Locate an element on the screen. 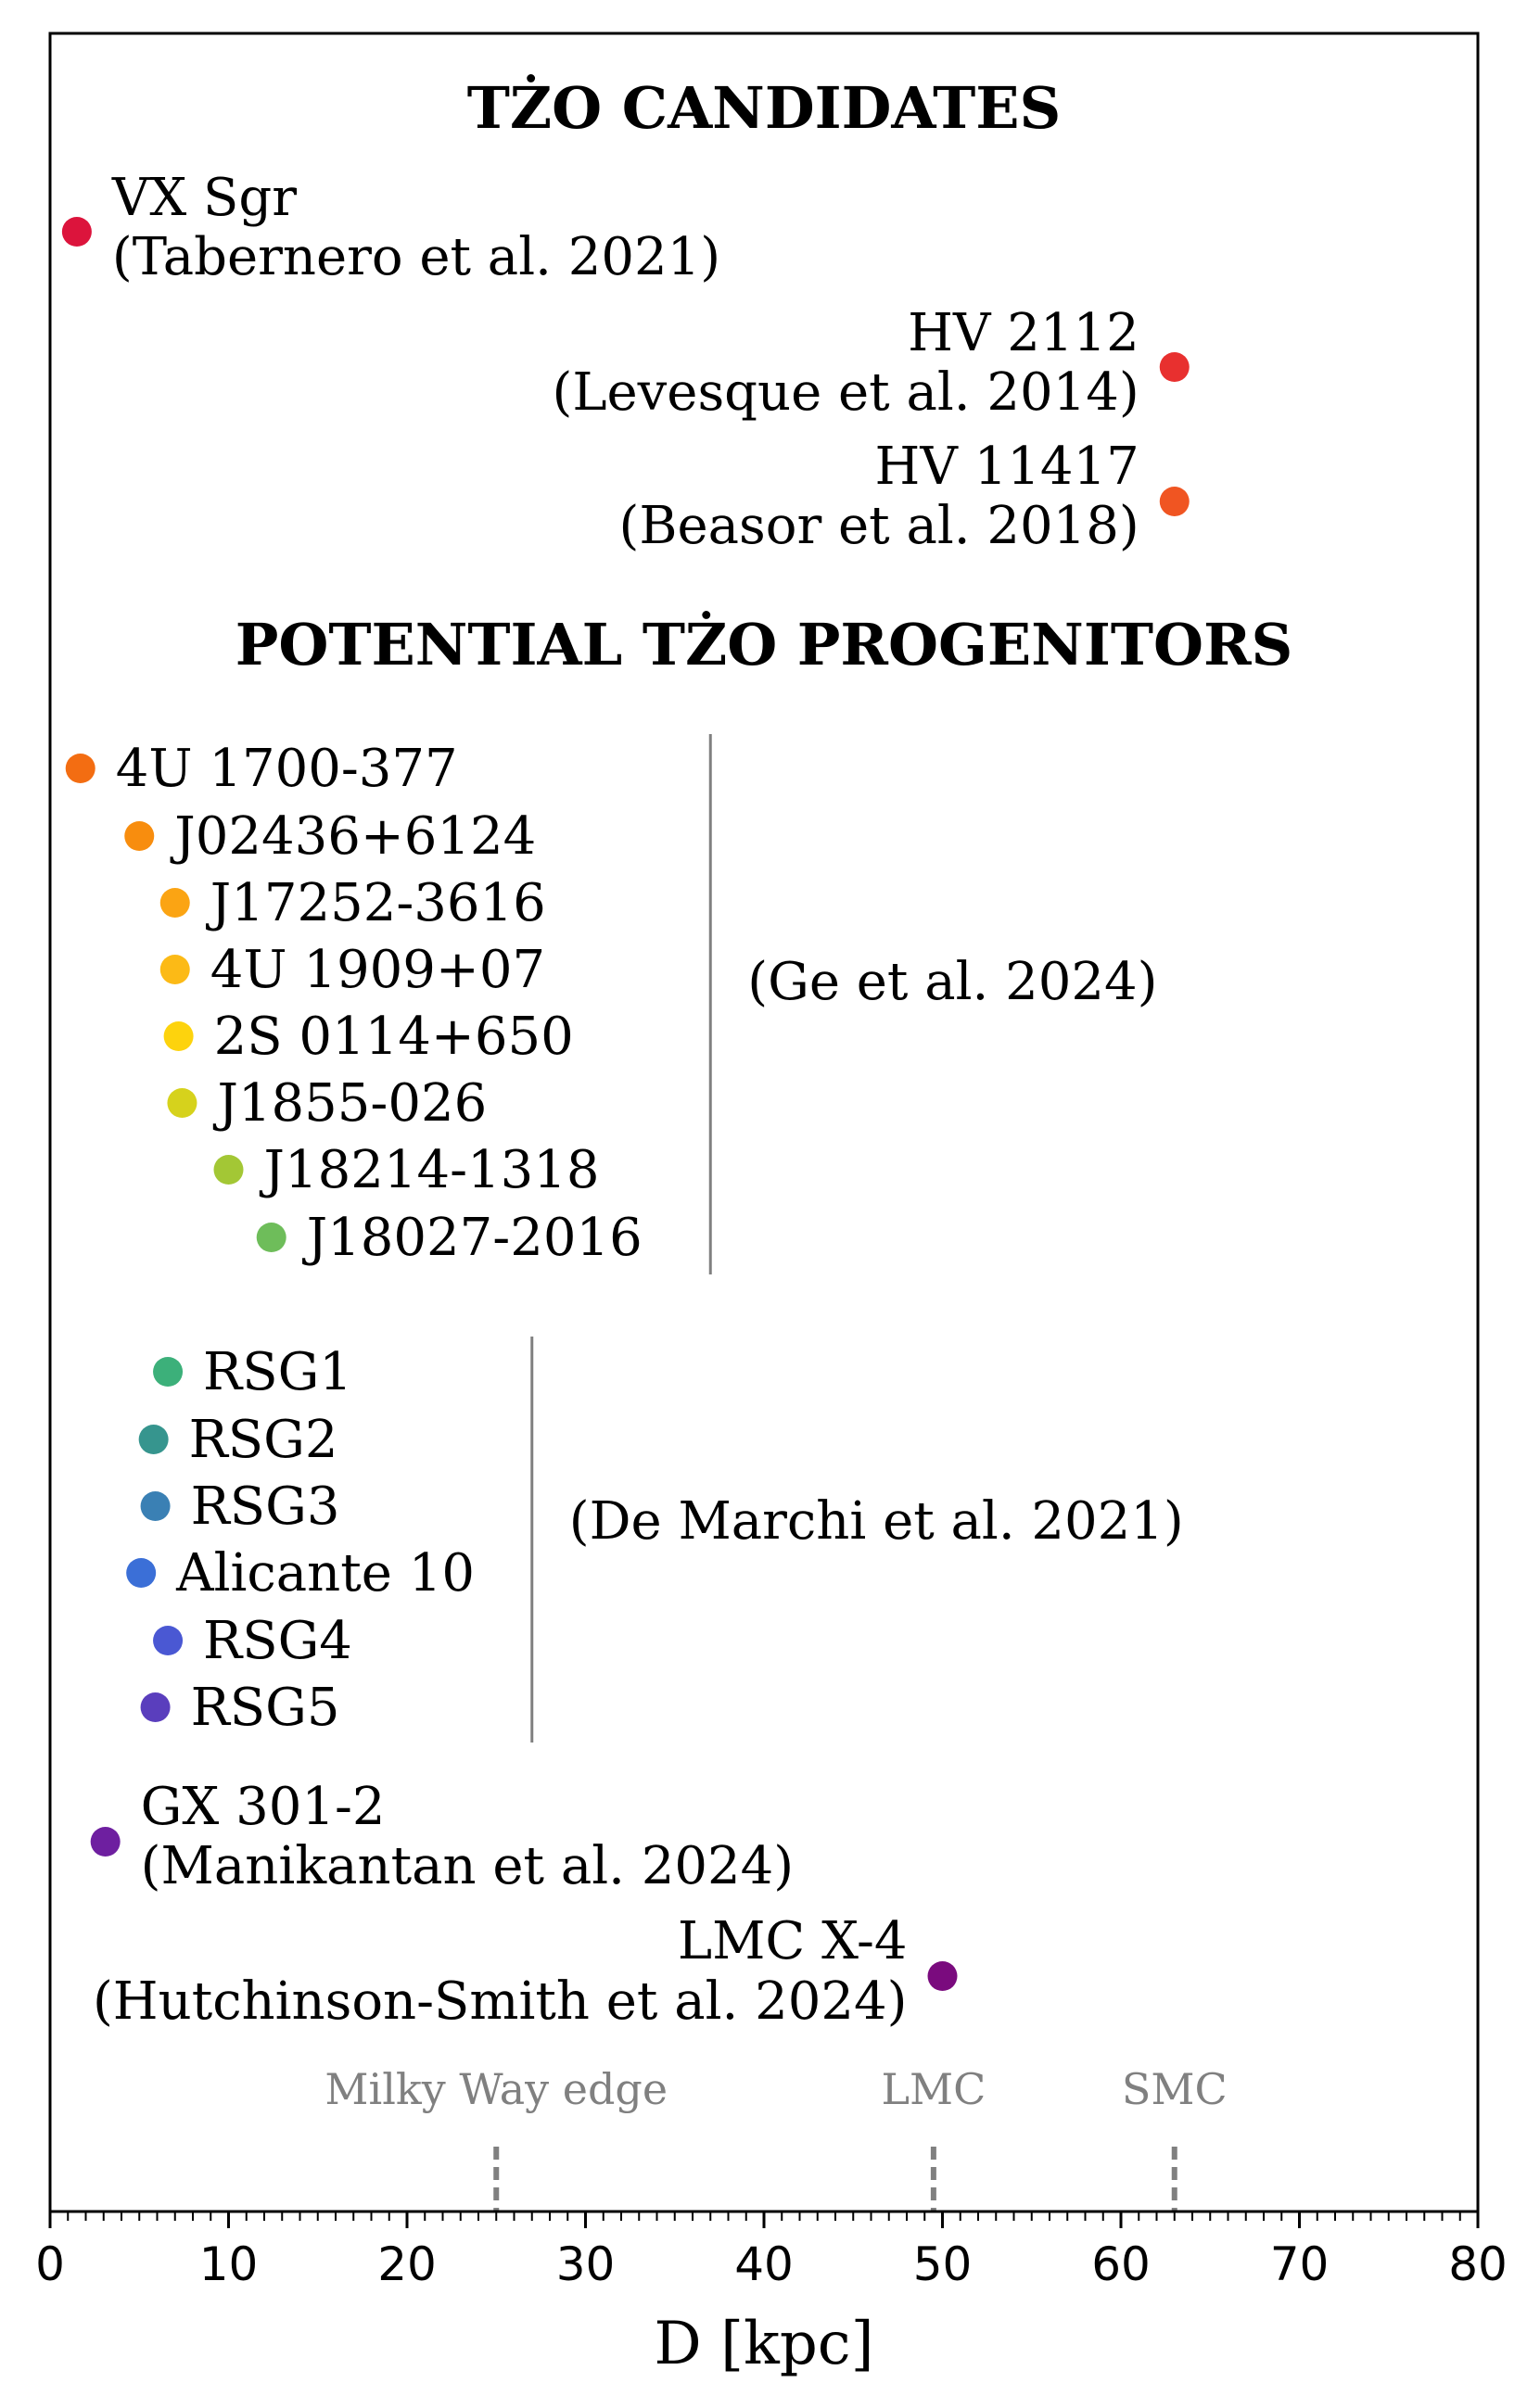  x-tick-label: 80 is located at coordinates (1478, 2264).